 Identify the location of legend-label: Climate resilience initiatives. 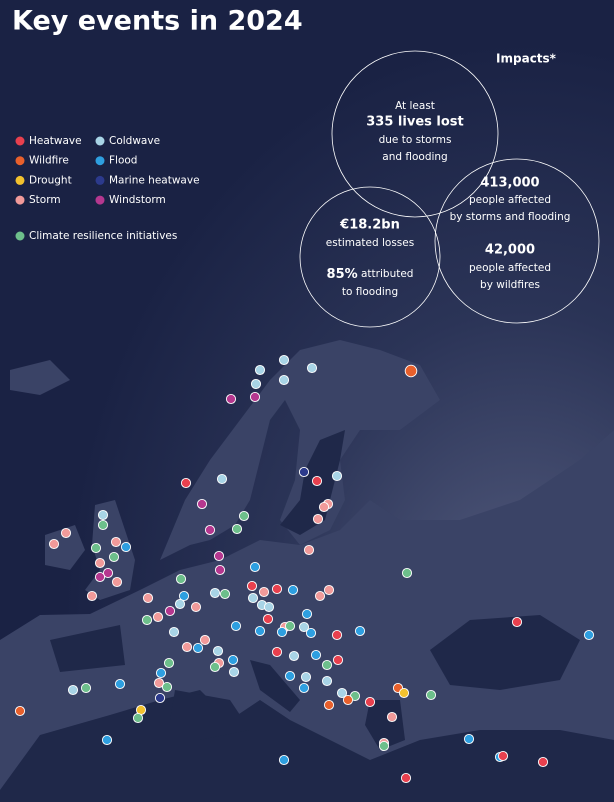
(103, 236).